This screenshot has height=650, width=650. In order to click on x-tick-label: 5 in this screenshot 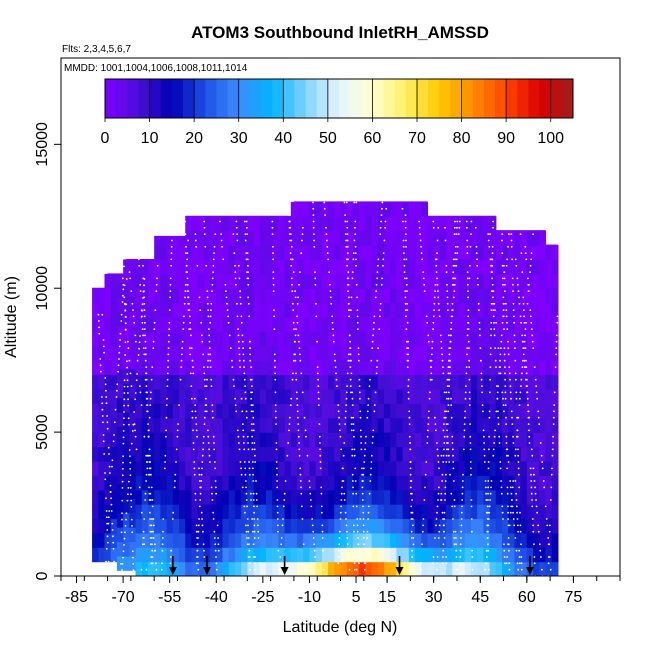, I will do `click(356, 597)`.